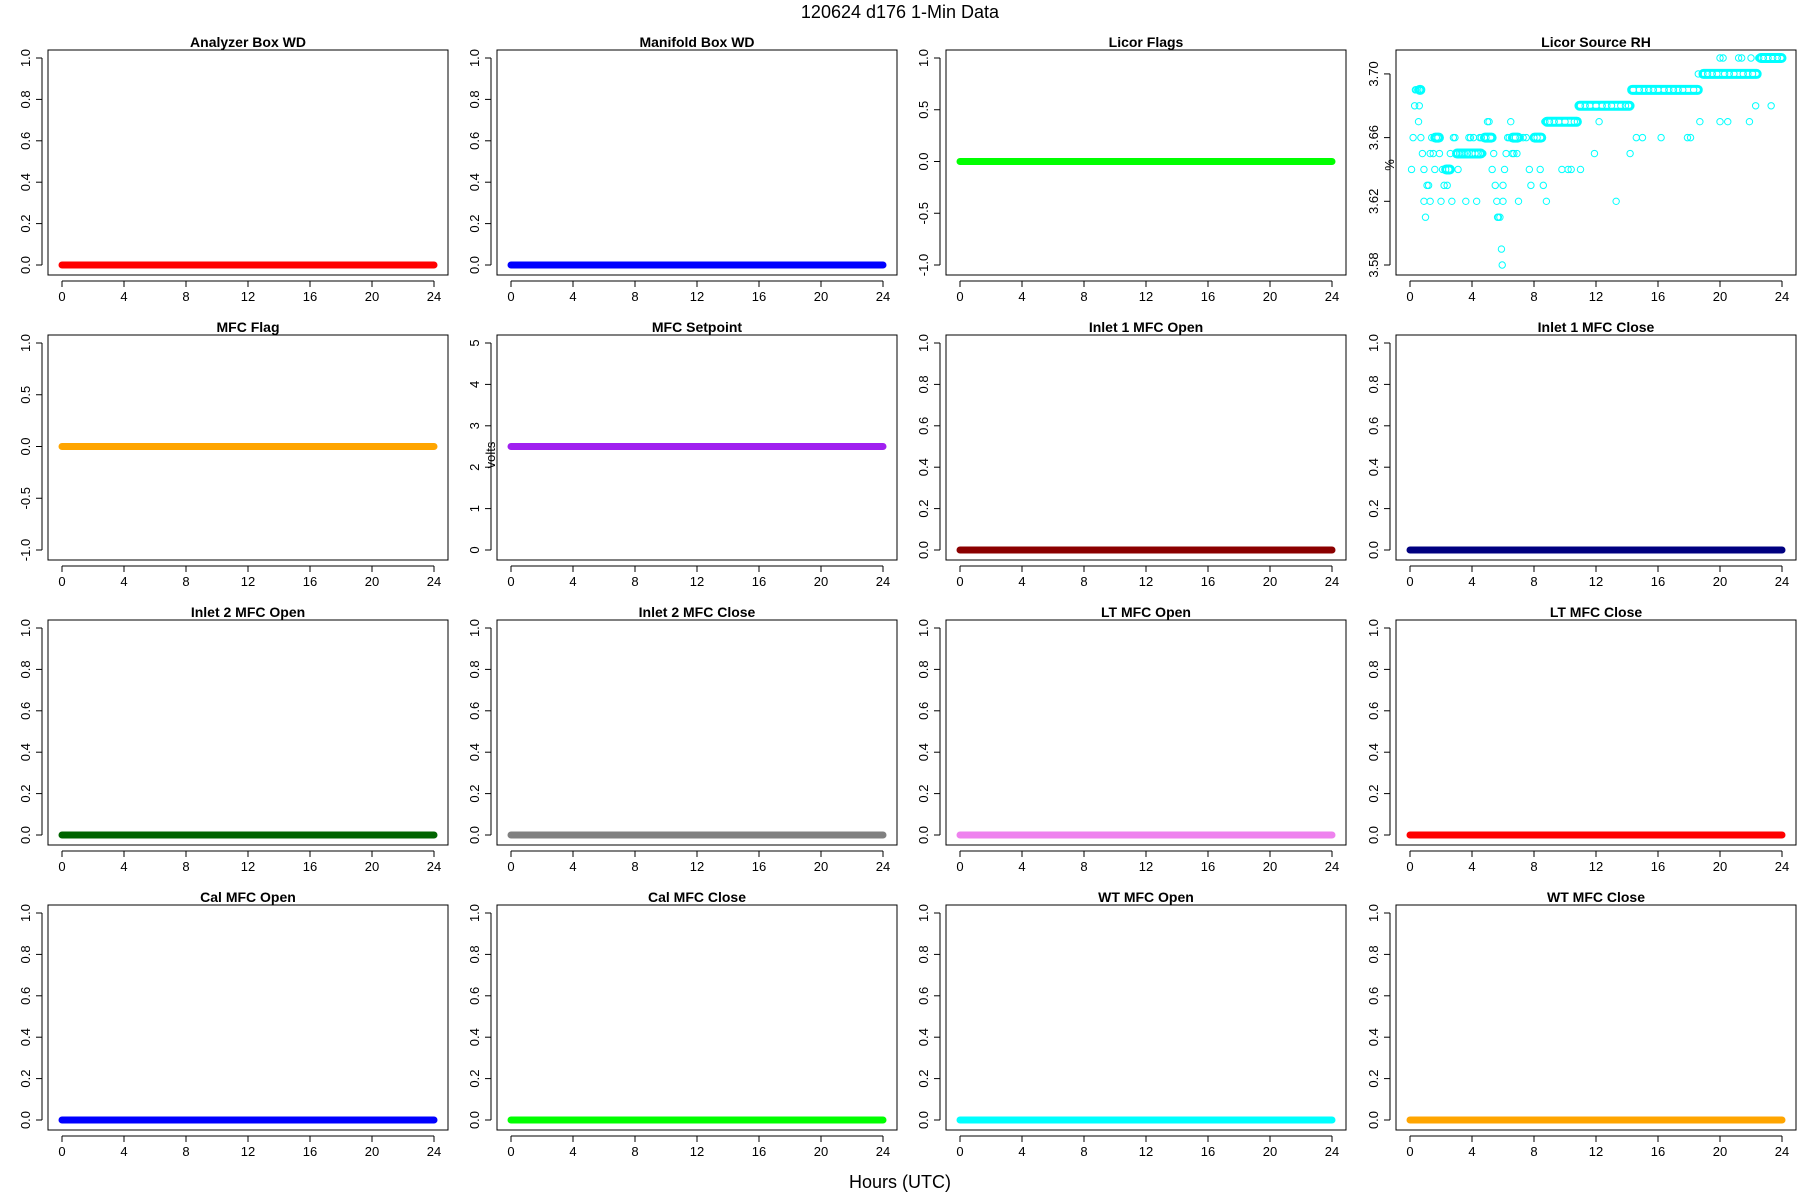  I want to click on chart-panel-4: MFC Flag 0 4 8 12 16 20 24 -1.0 -0.5 0.0 0.5 1.0, so click(233, 454).